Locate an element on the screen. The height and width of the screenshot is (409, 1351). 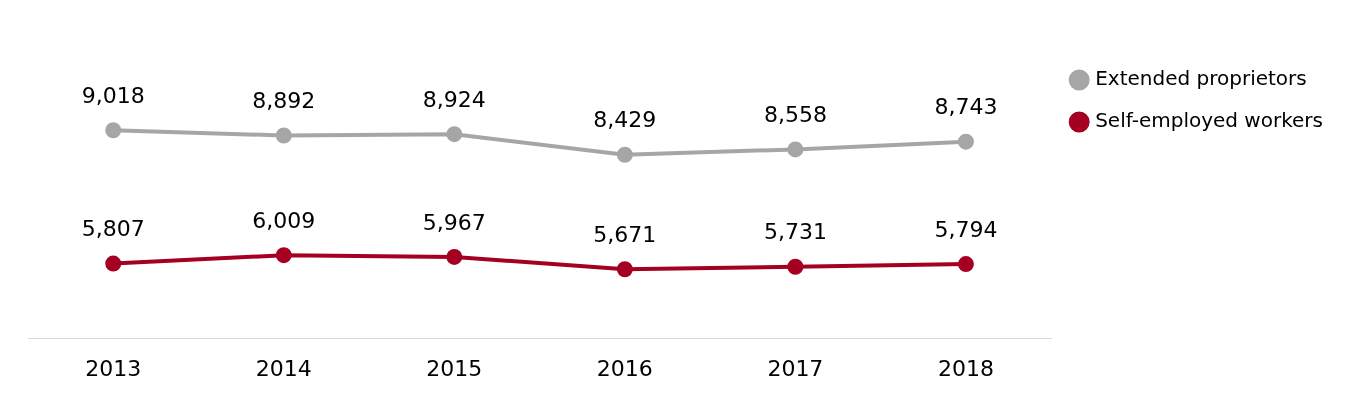
data-label: 5,807 is located at coordinates (113, 229).